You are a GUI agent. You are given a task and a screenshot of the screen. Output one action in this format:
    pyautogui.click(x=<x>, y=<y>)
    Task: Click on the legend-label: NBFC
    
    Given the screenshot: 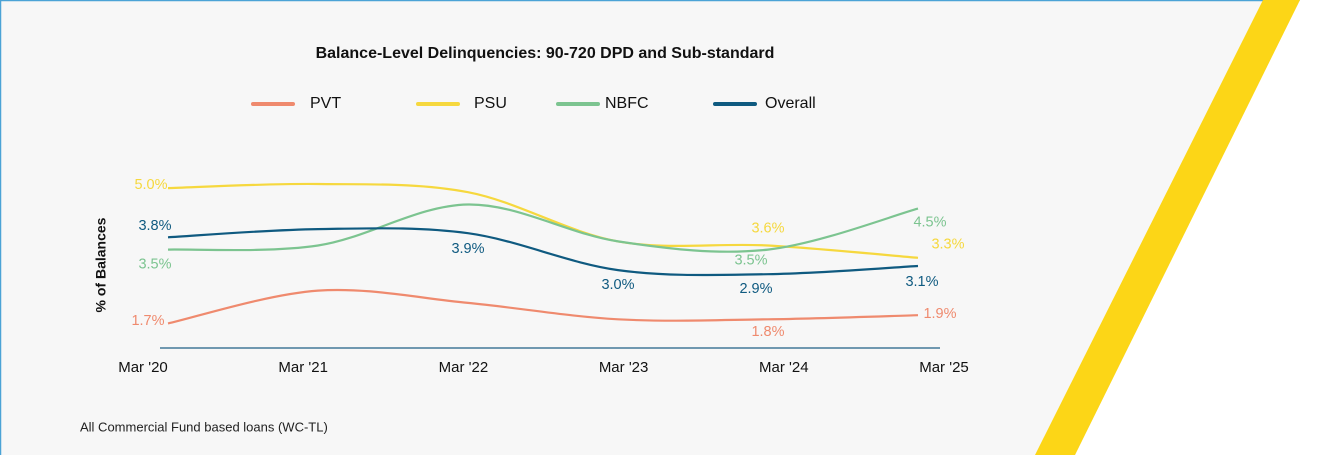 What is the action you would take?
    pyautogui.click(x=627, y=103)
    